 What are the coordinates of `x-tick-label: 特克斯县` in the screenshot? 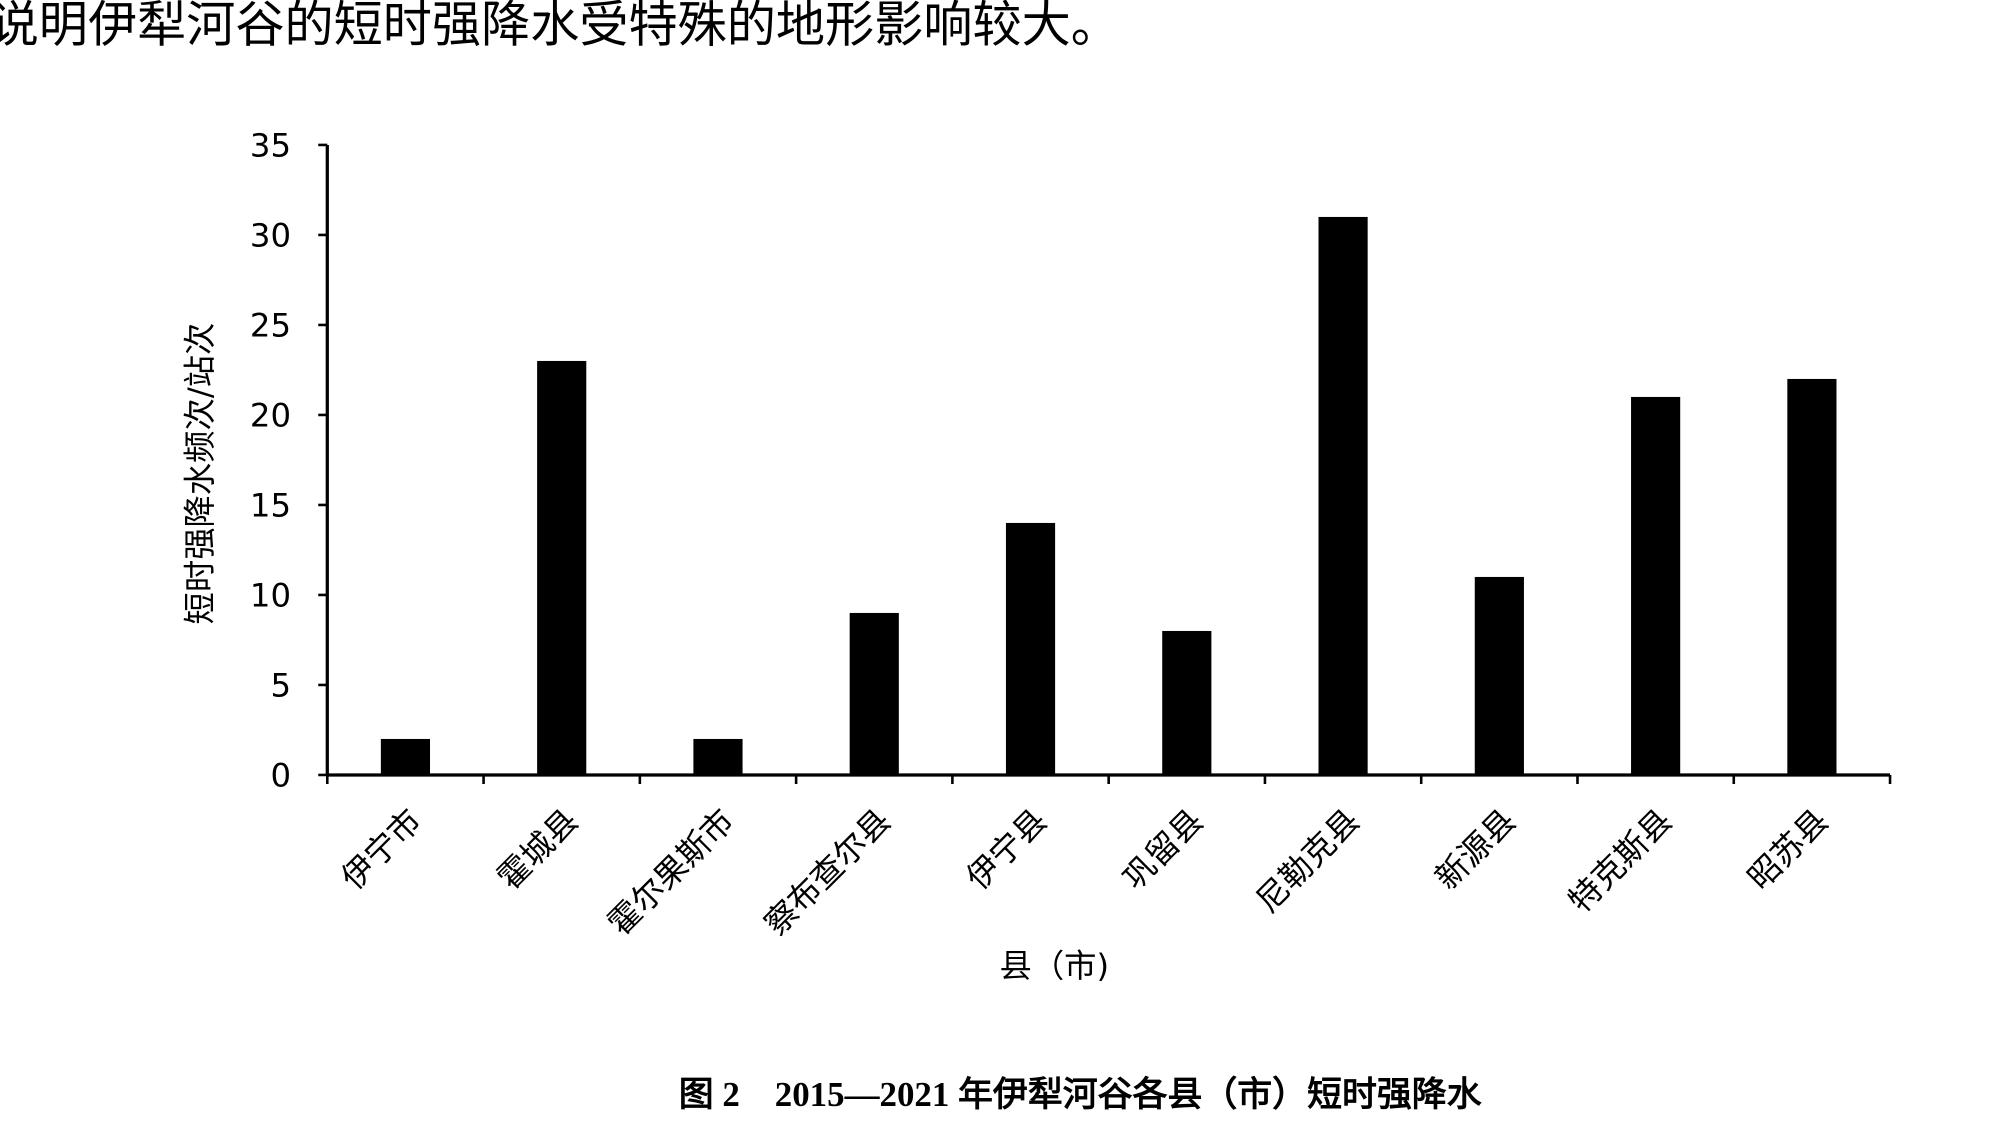 It's located at (1620, 861).